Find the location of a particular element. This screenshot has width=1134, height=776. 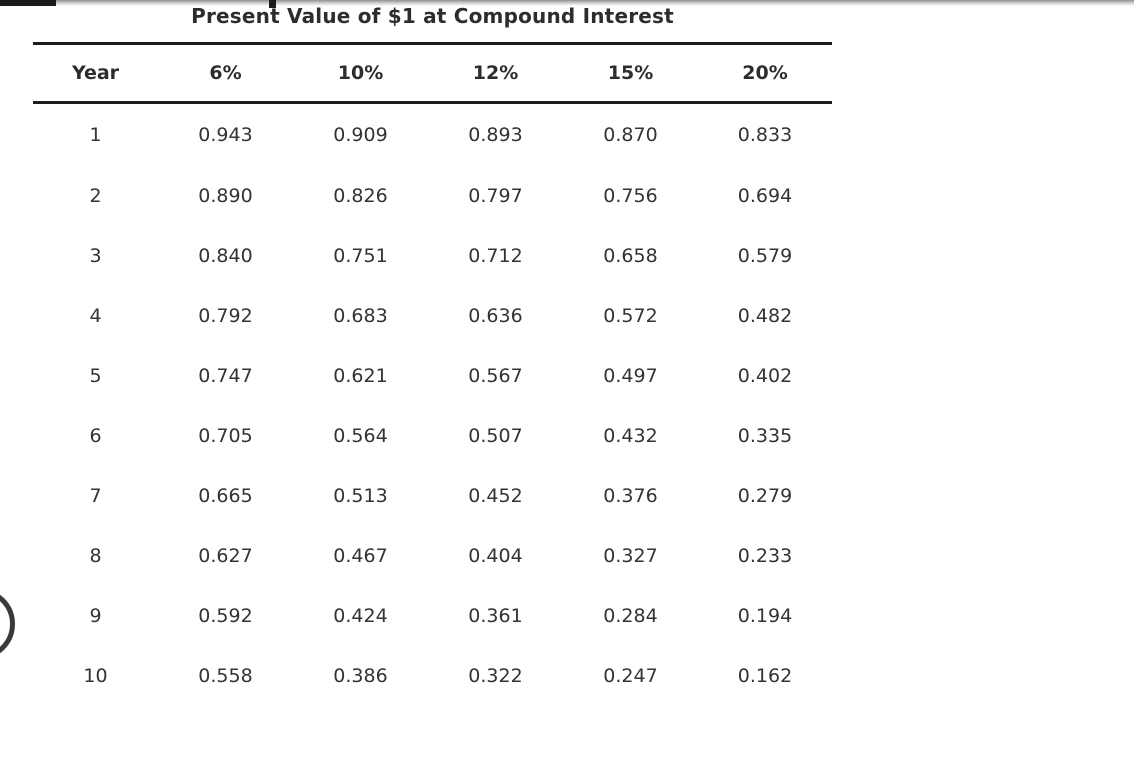

table-row: 8 0.627 0.467 0.404 0.327 0.233 is located at coordinates (432, 556).